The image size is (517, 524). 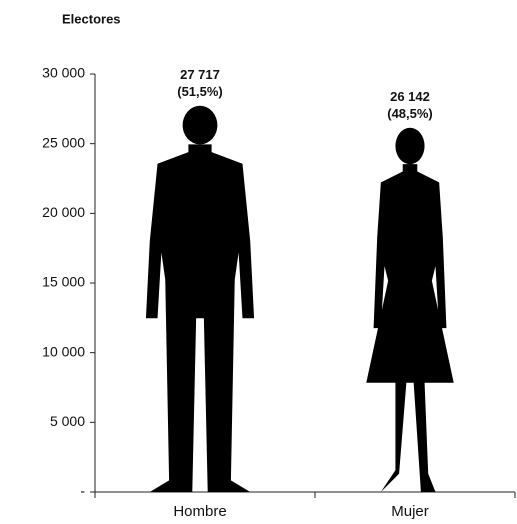 I want to click on percentage-label: (51,5%), so click(x=200, y=91).